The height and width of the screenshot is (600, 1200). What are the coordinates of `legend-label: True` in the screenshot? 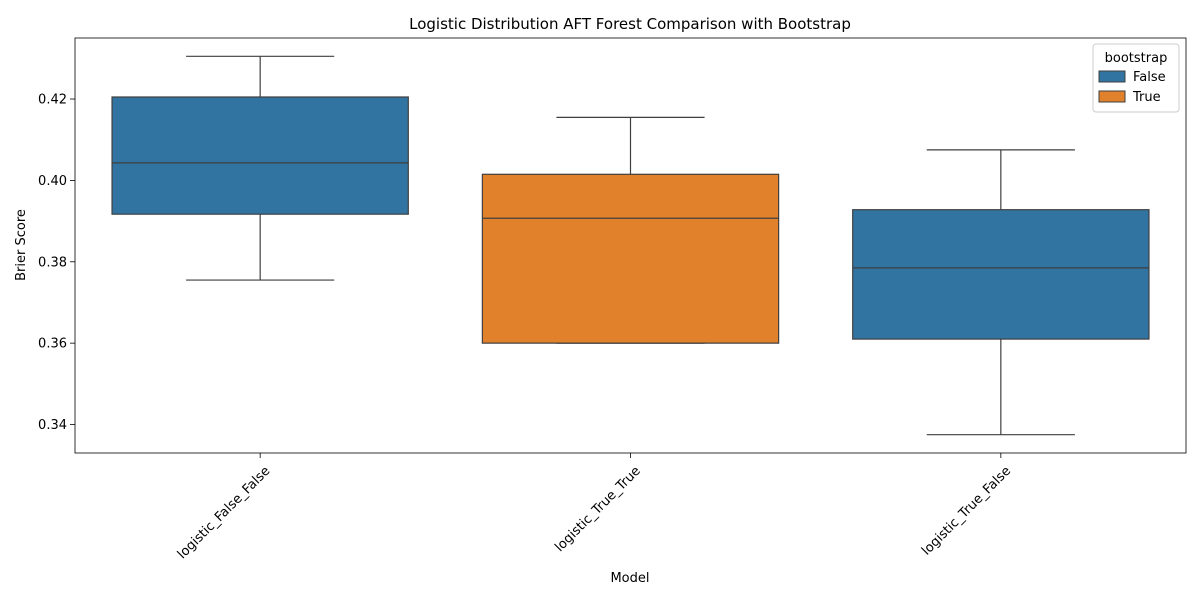 It's located at (1146, 97).